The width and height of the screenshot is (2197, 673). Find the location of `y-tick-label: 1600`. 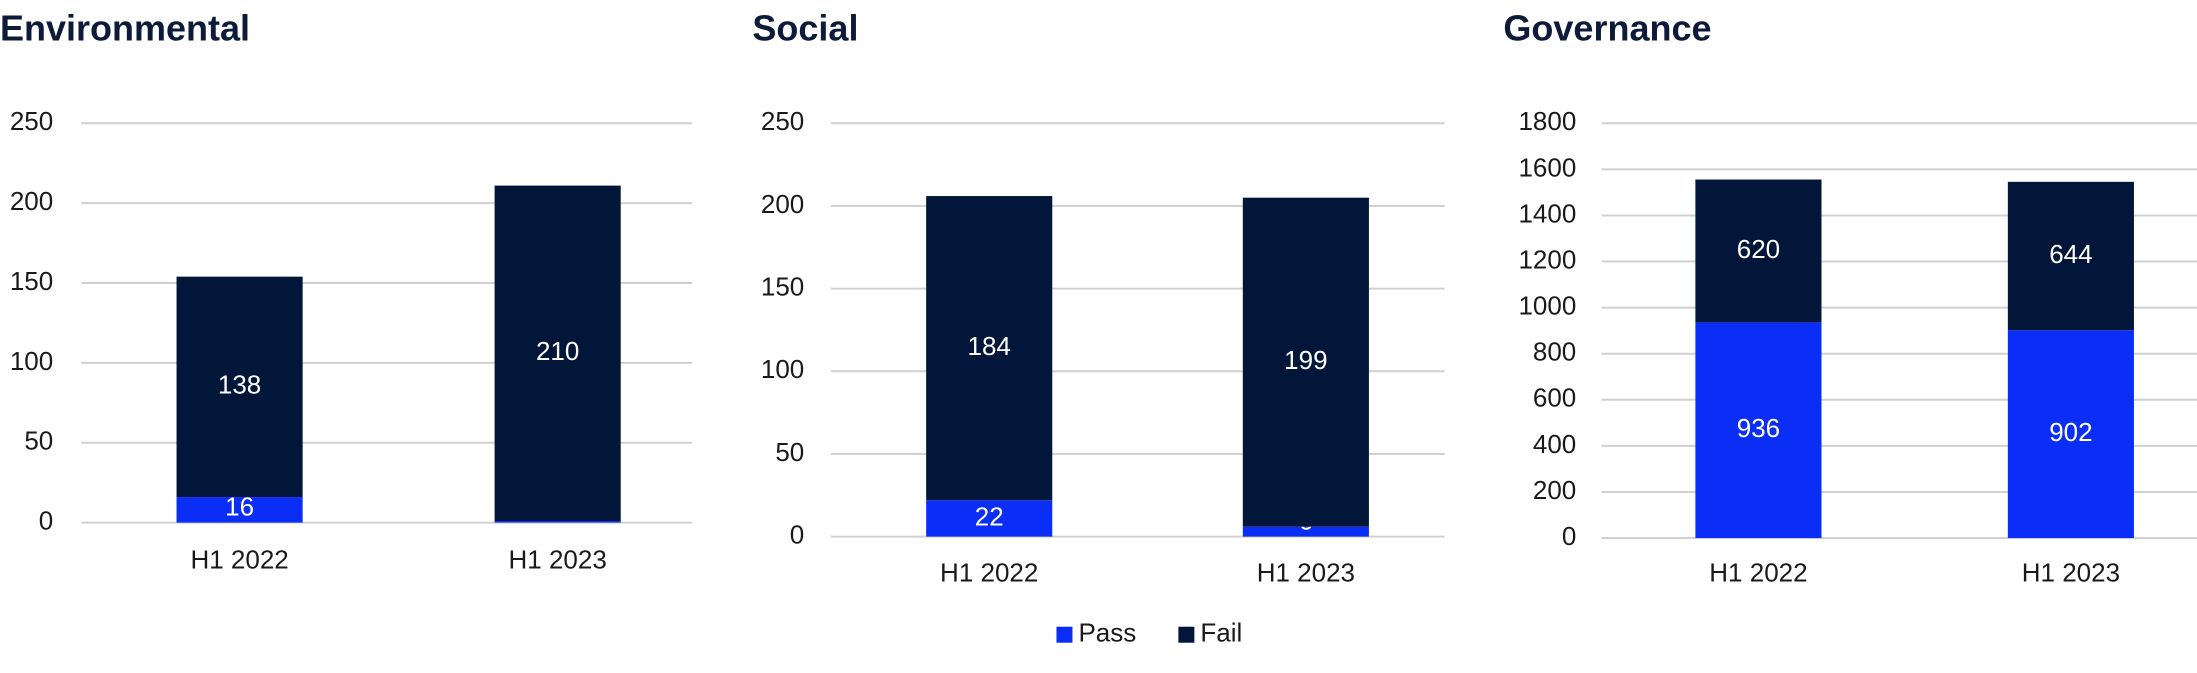

y-tick-label: 1600 is located at coordinates (1547, 167).